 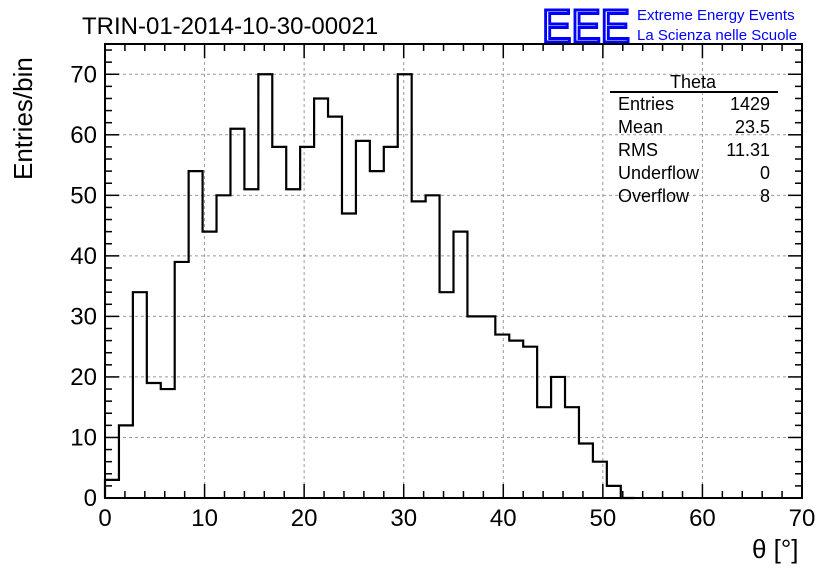 What do you see at coordinates (702, 518) in the screenshot?
I see `x-tick-label: 60` at bounding box center [702, 518].